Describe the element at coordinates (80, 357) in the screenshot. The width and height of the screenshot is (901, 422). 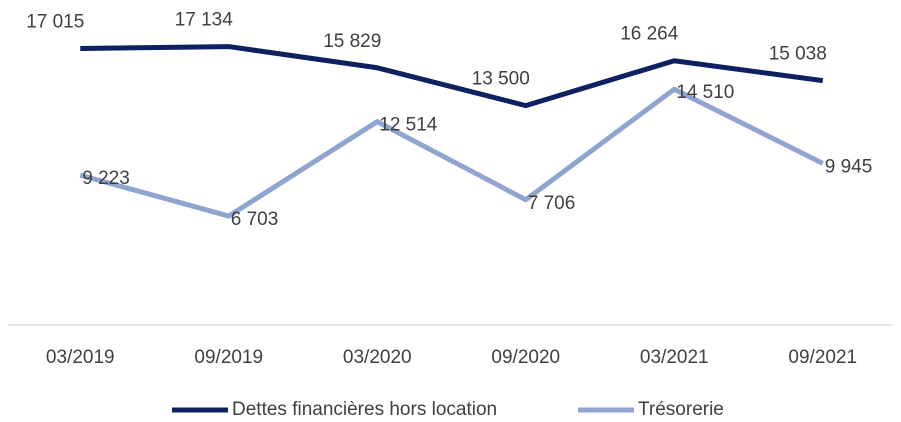
I see `x-tick-label: 03/2019` at that location.